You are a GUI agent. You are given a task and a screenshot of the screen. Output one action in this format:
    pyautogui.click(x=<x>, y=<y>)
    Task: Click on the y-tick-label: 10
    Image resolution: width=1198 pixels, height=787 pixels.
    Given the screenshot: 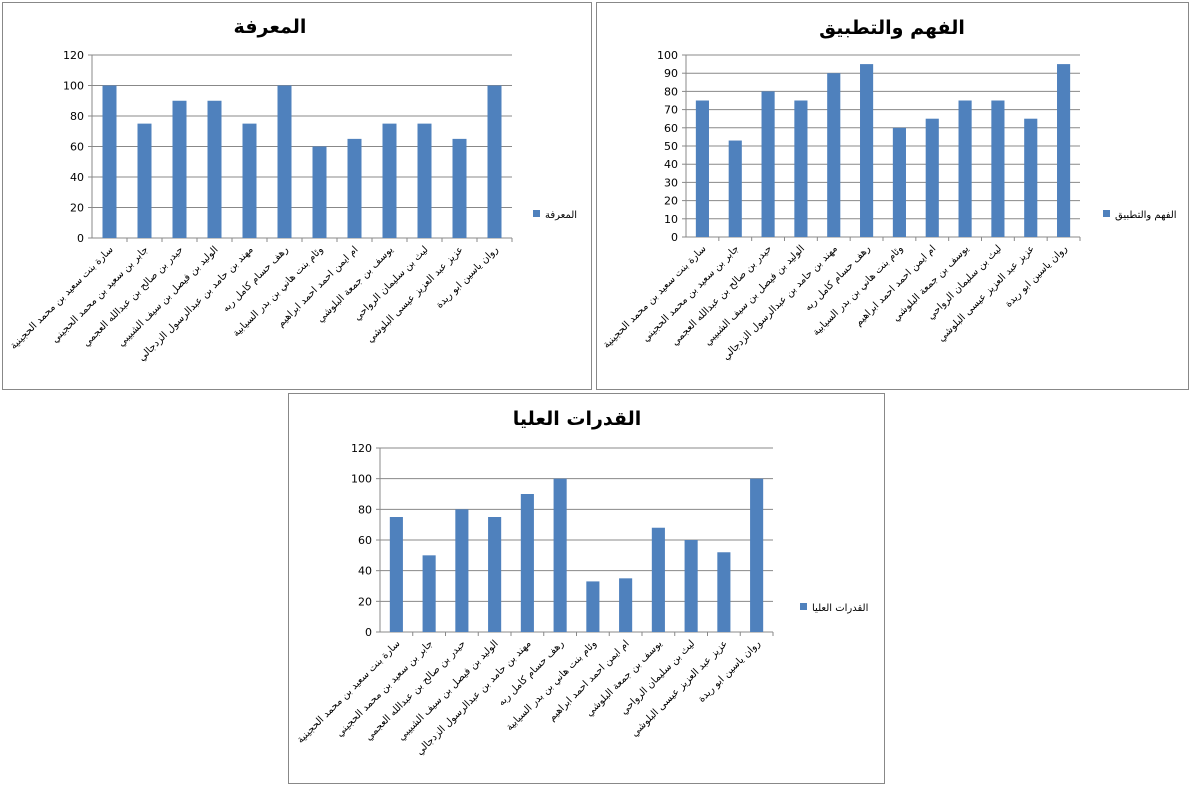 What is the action you would take?
    pyautogui.click(x=671, y=219)
    